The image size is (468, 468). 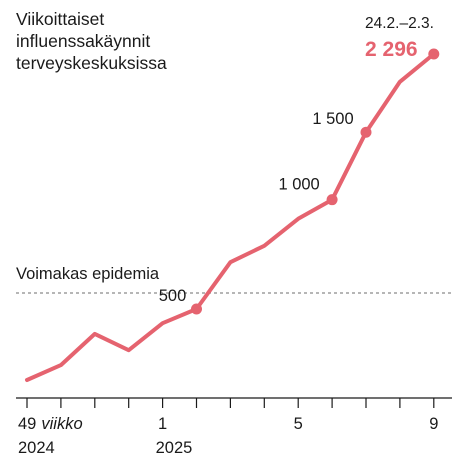 I want to click on title-line-1: Viikoittaiset, so click(x=60, y=19).